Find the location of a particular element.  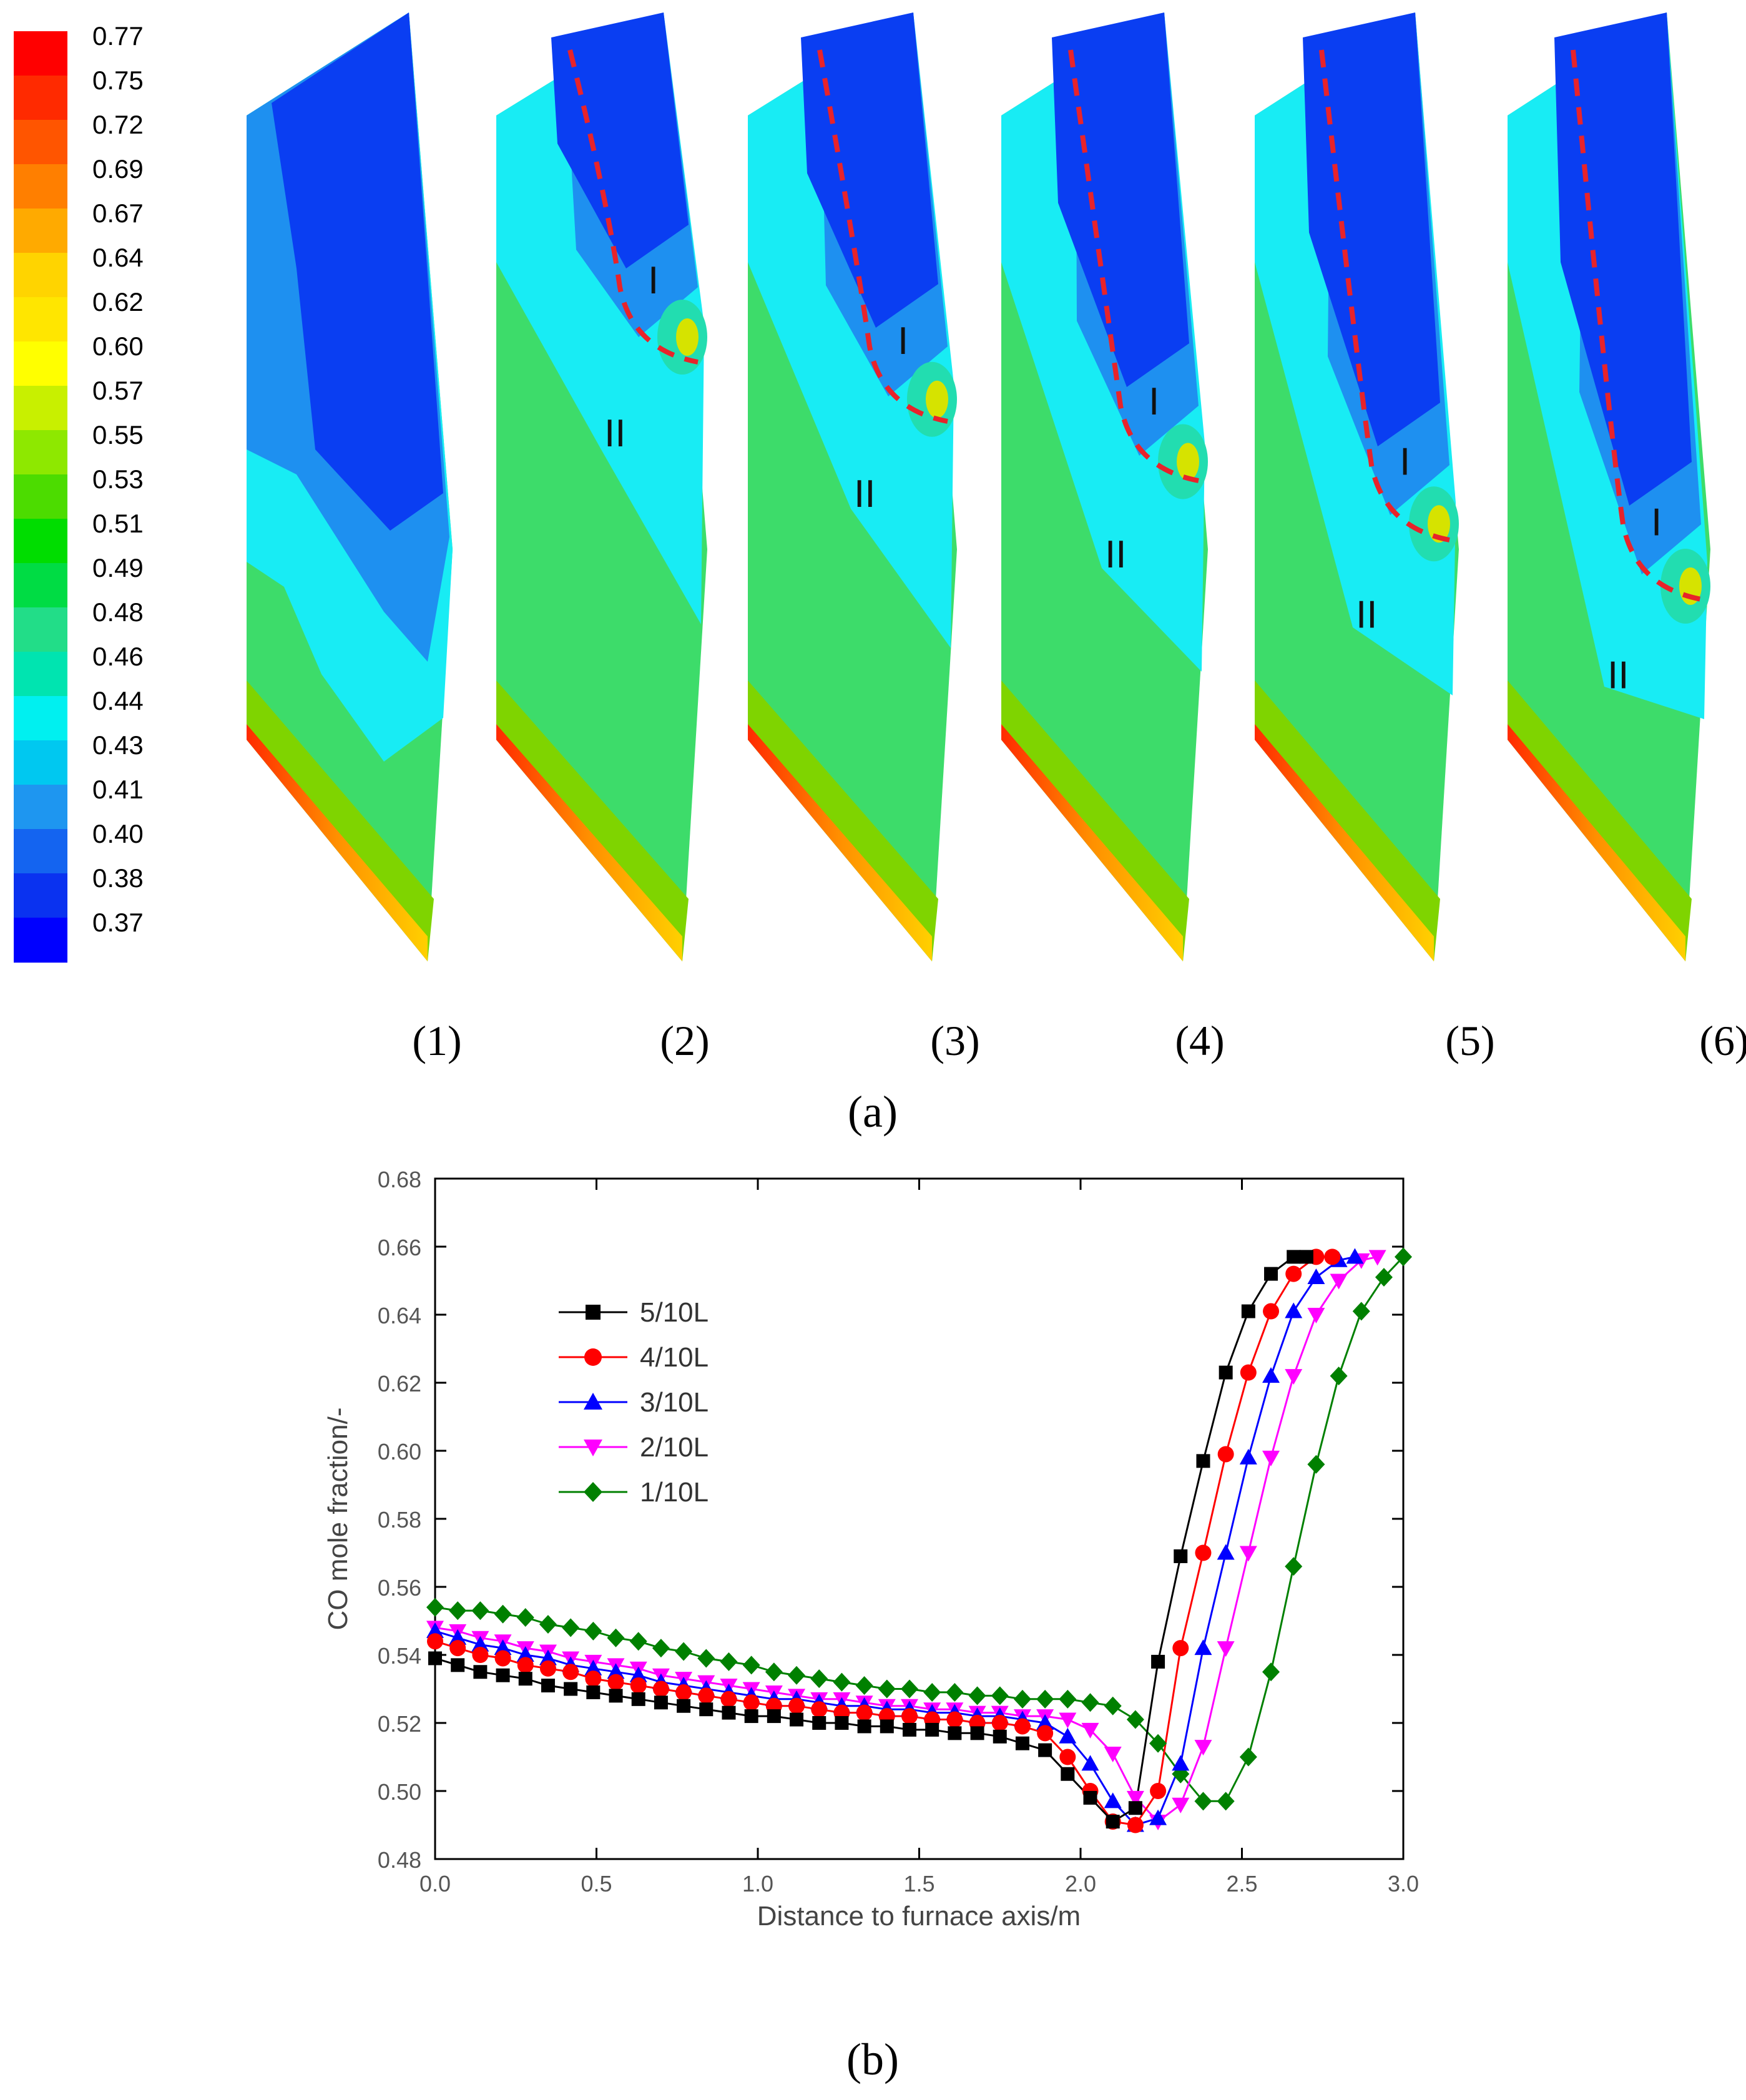

legend-label: 1/10L is located at coordinates (674, 1492).